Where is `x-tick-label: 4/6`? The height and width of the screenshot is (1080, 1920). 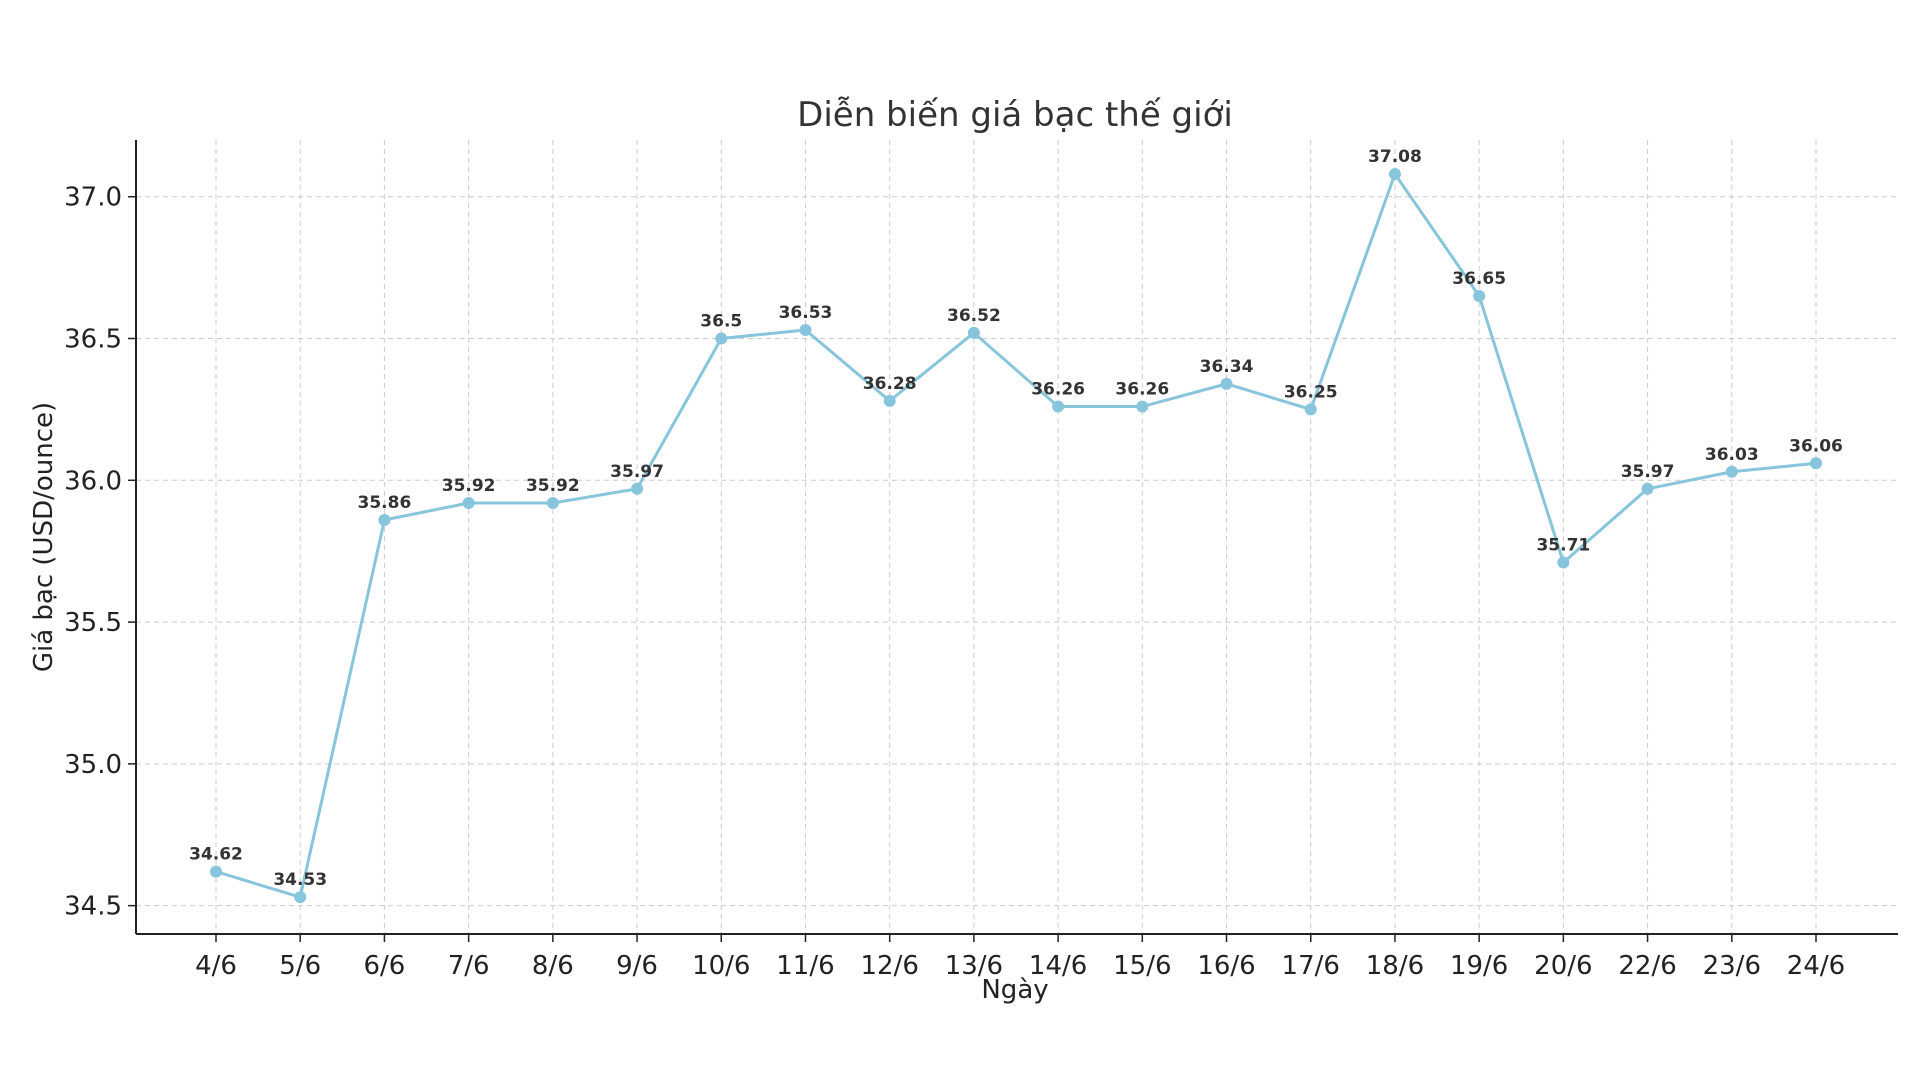
x-tick-label: 4/6 is located at coordinates (216, 966).